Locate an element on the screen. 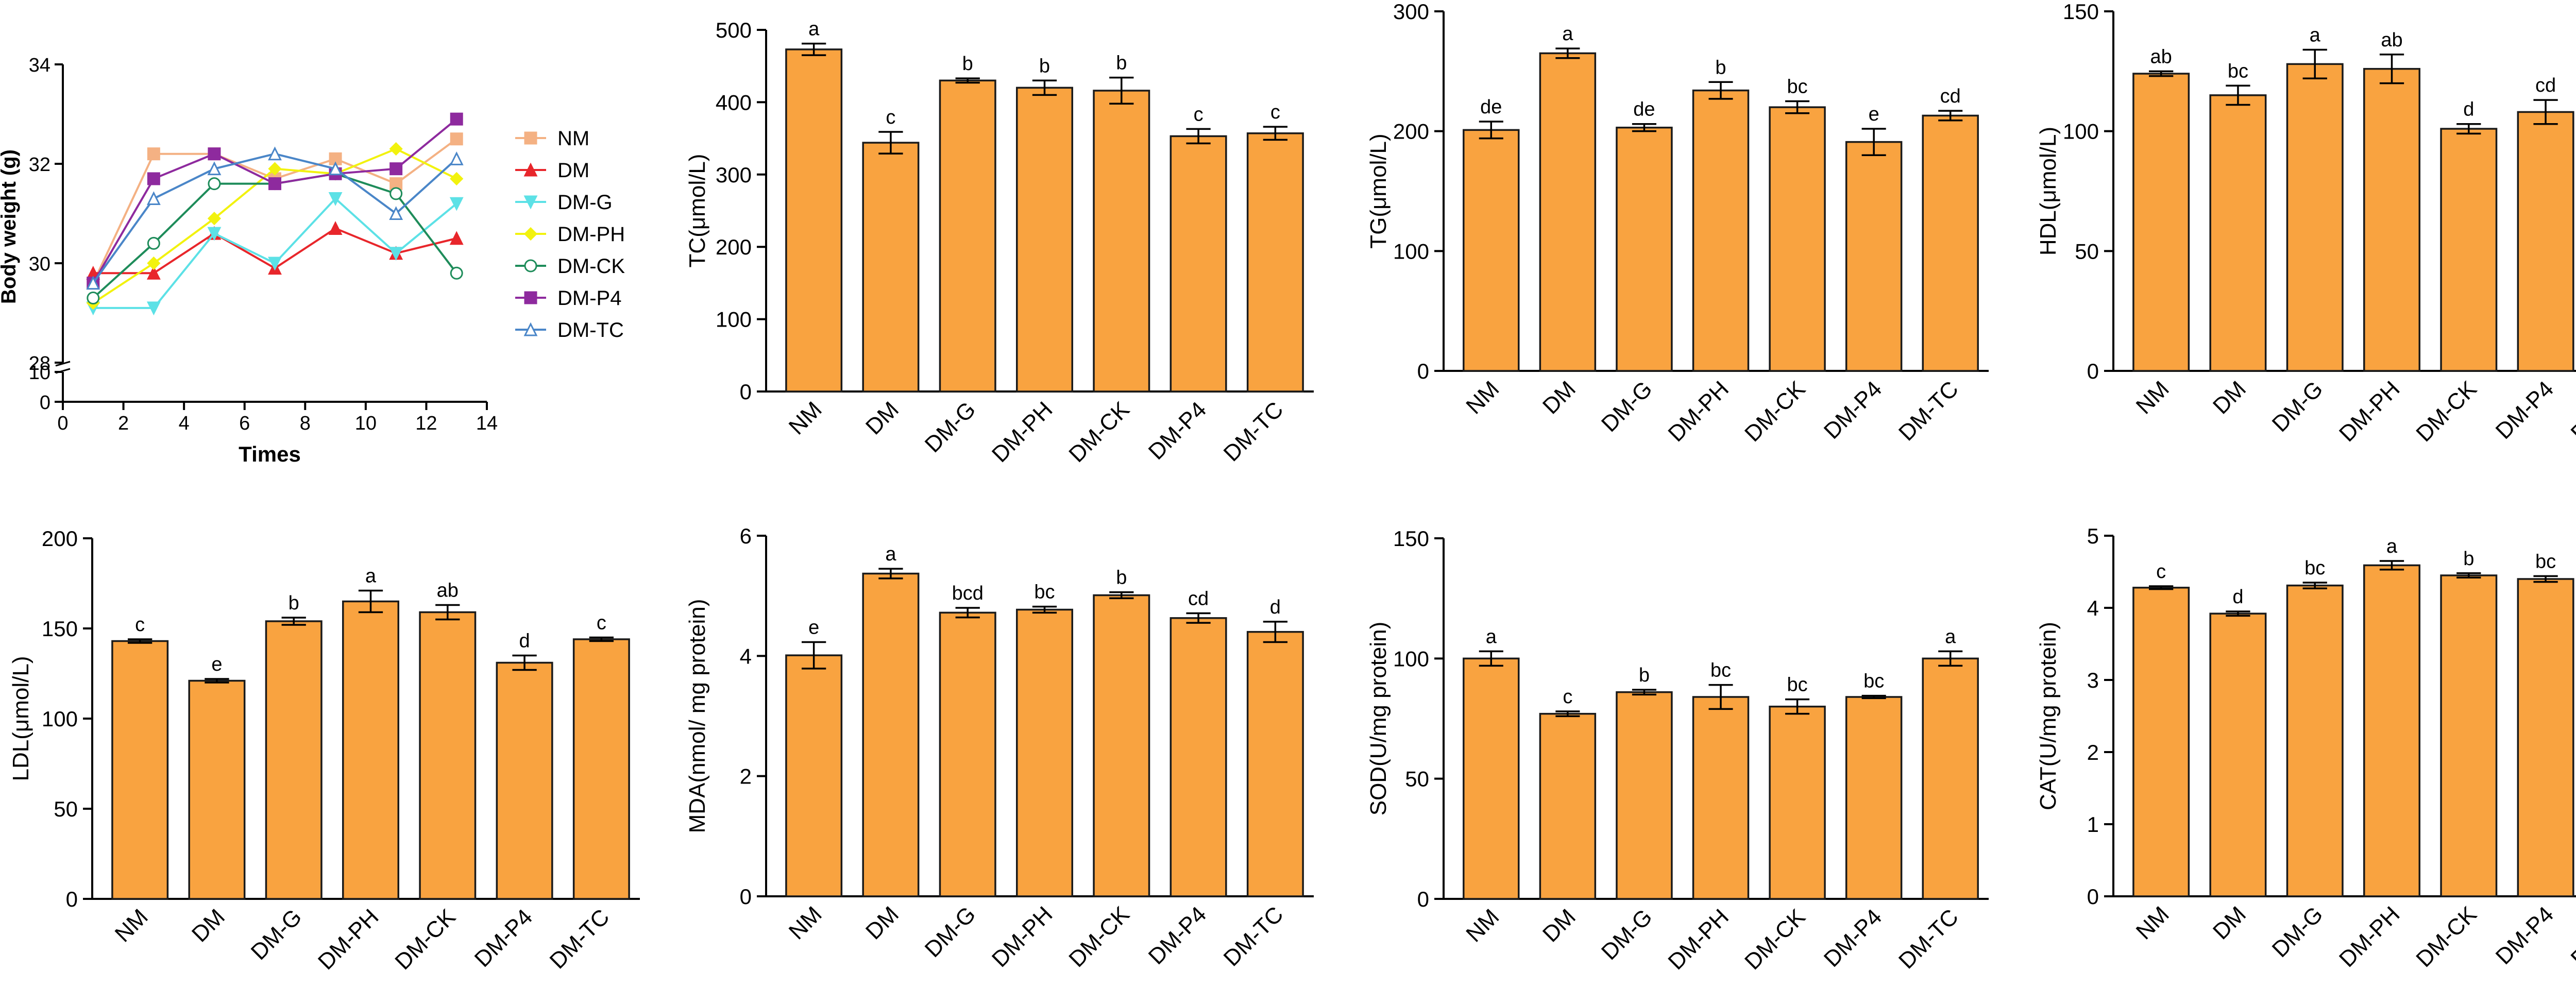 The image size is (2576, 988). y-tick-label: 300 is located at coordinates (734, 175).